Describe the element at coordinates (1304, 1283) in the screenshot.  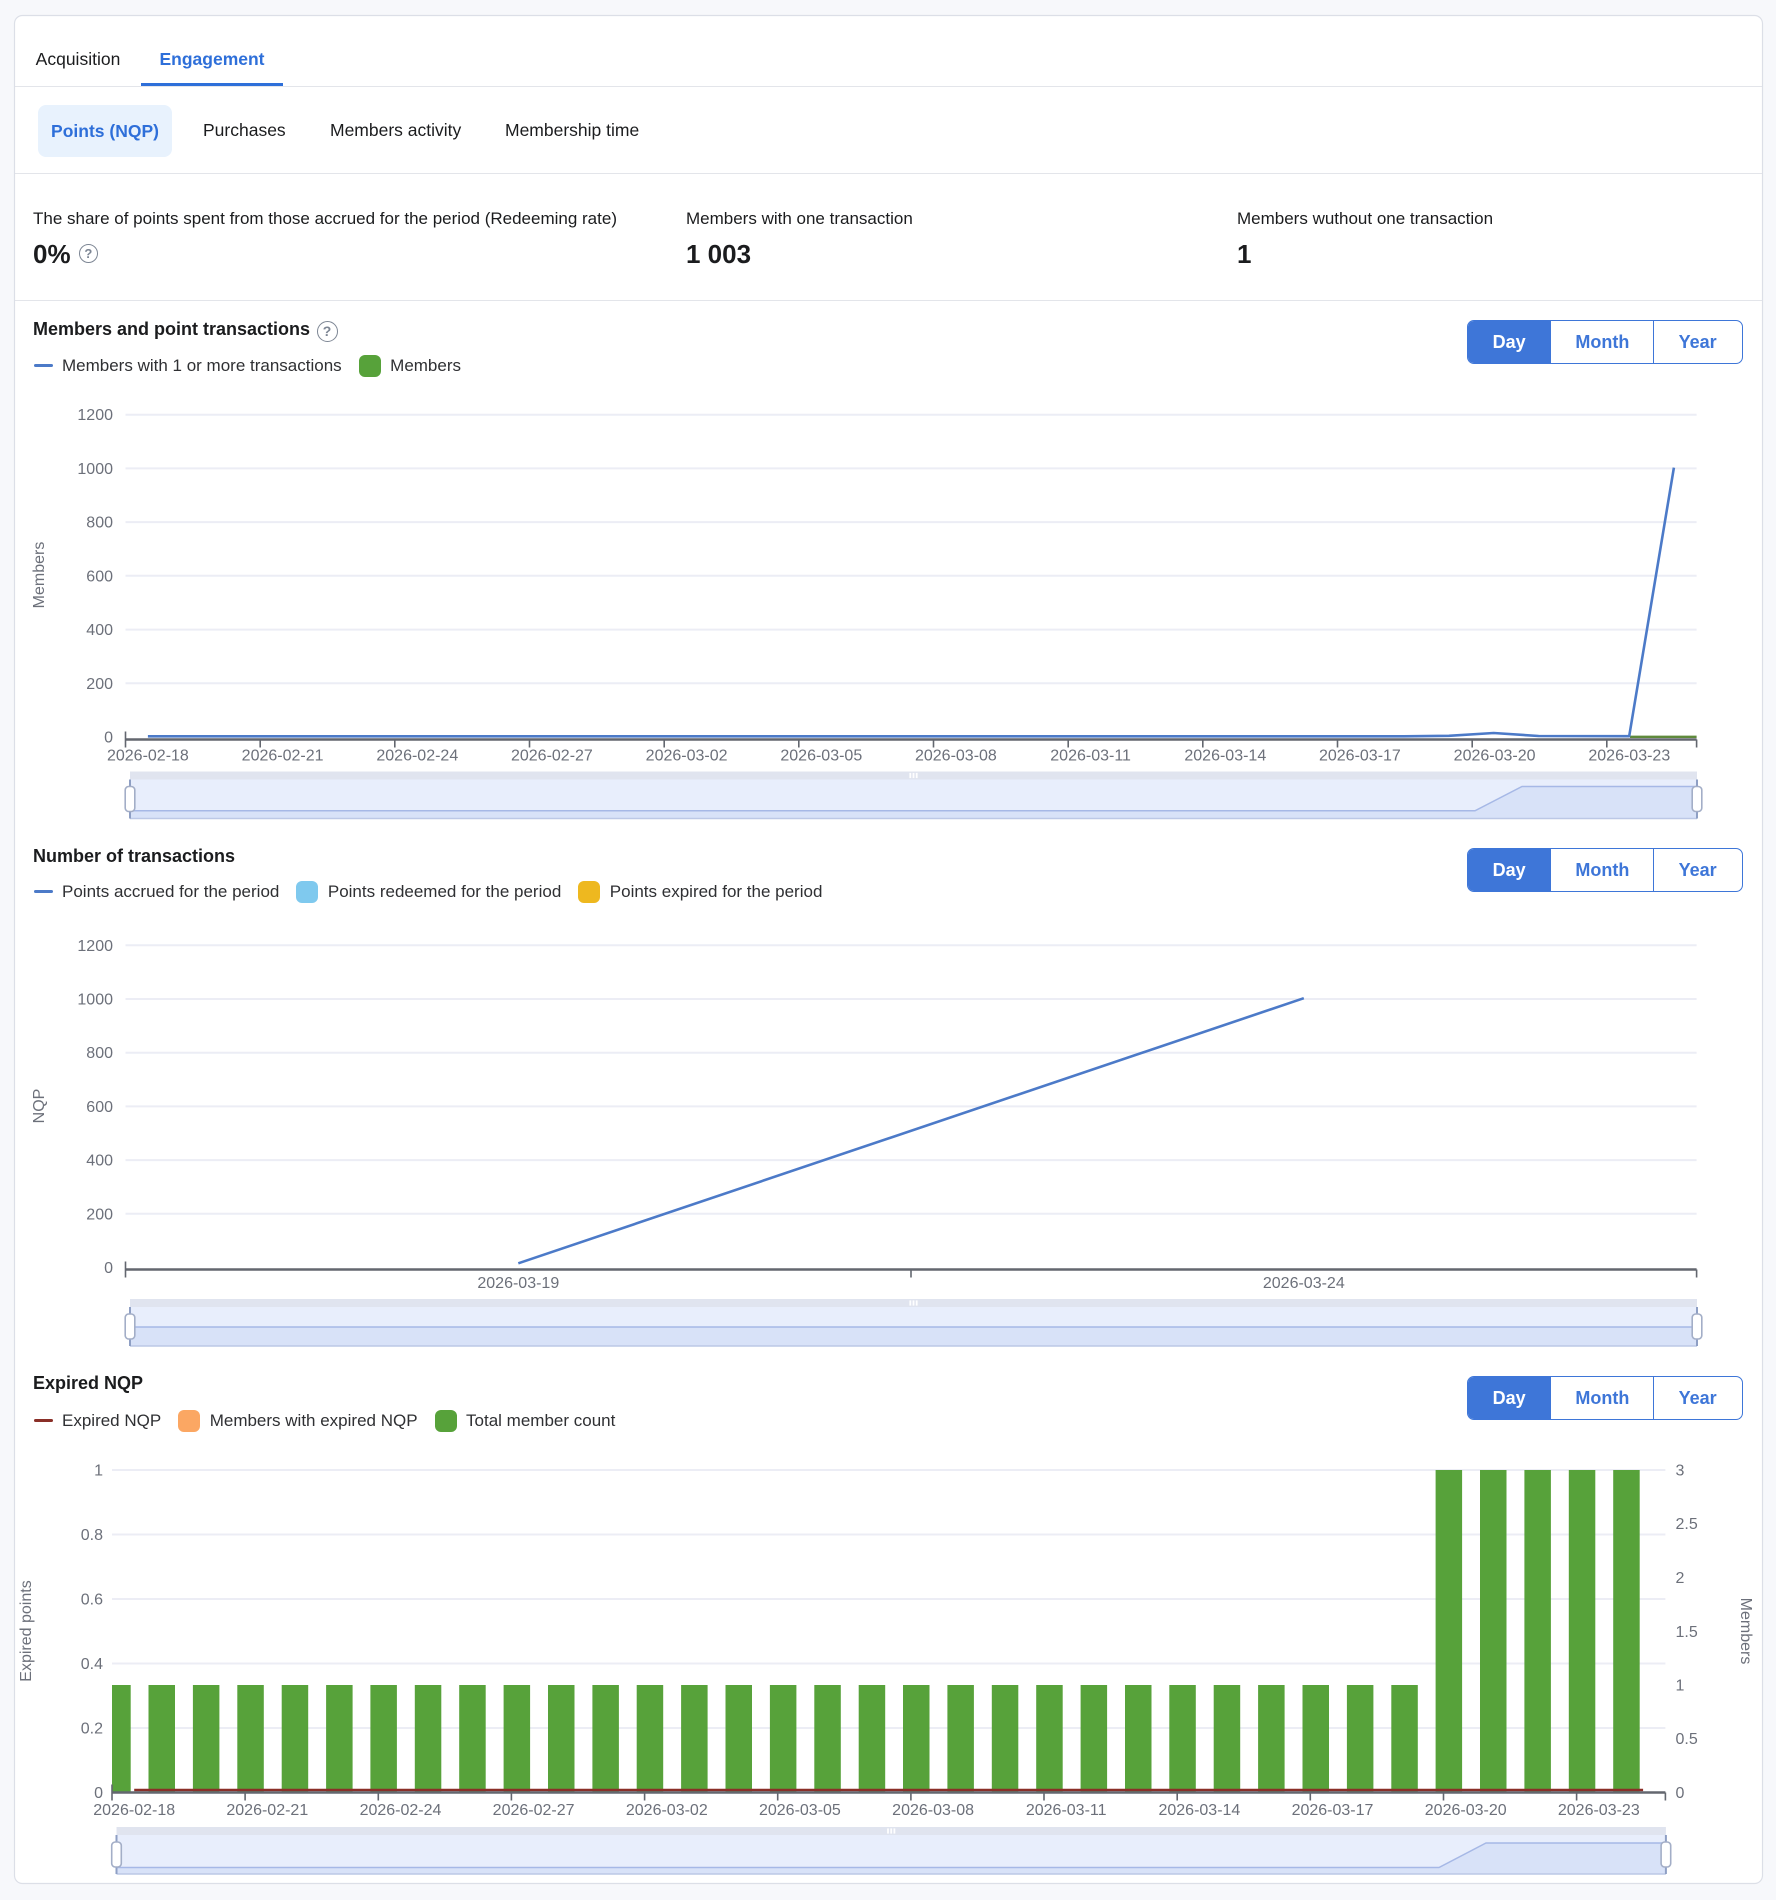
I see `svg-text: 2026-03-24` at that location.